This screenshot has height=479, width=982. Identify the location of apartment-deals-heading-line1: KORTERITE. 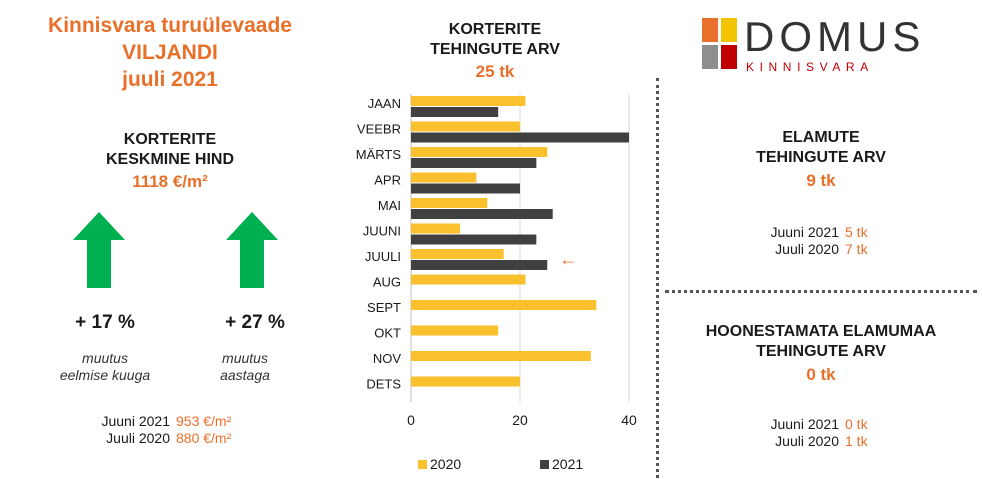
(495, 29).